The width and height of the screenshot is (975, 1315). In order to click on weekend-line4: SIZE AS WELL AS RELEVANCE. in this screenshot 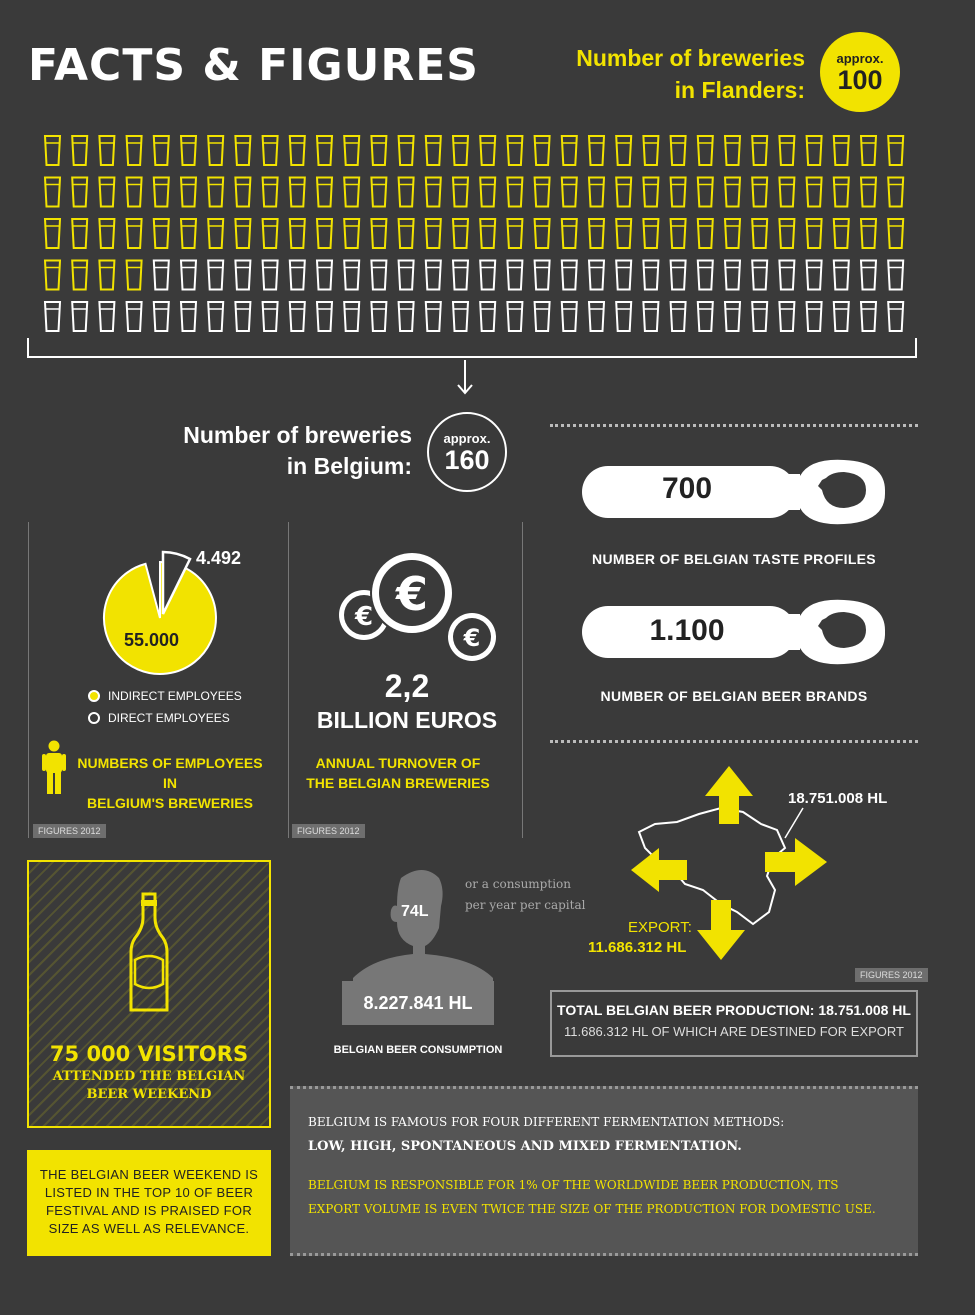, I will do `click(149, 1228)`.